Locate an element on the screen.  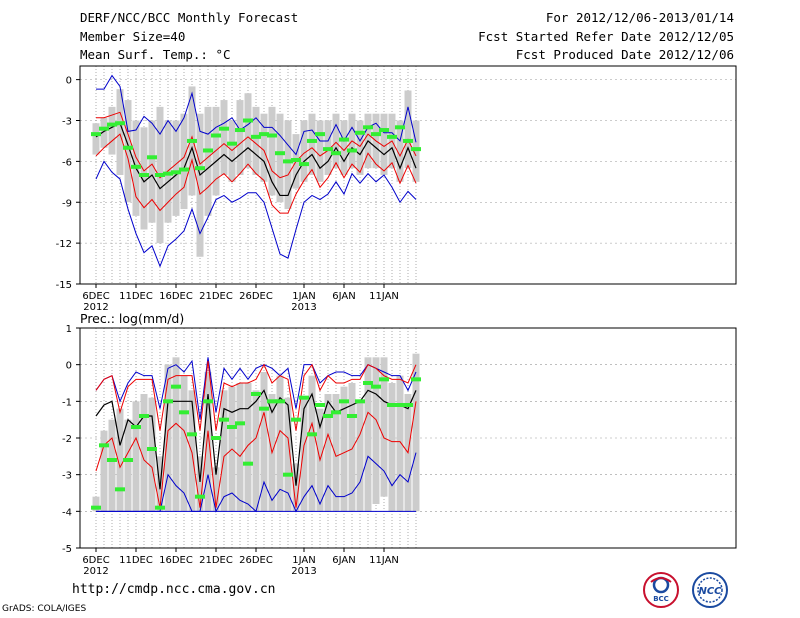
panel1-xtick-label: 11JAN is located at coordinates (384, 296).